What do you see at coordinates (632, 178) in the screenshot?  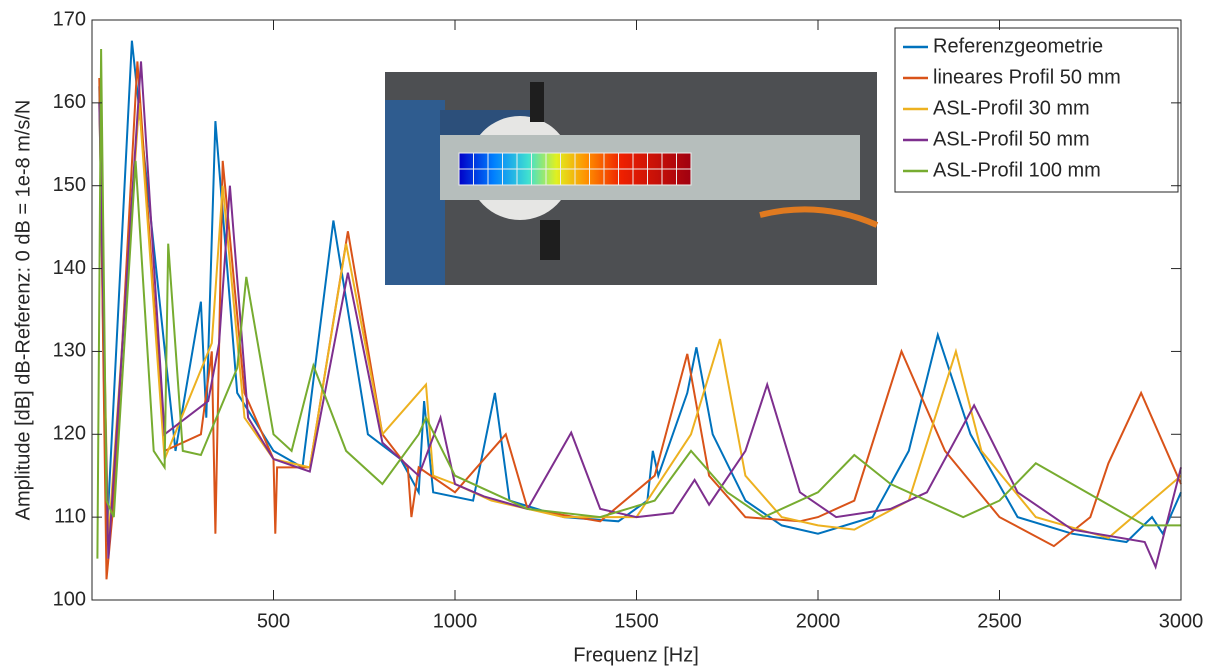 I see `inset-photo` at bounding box center [632, 178].